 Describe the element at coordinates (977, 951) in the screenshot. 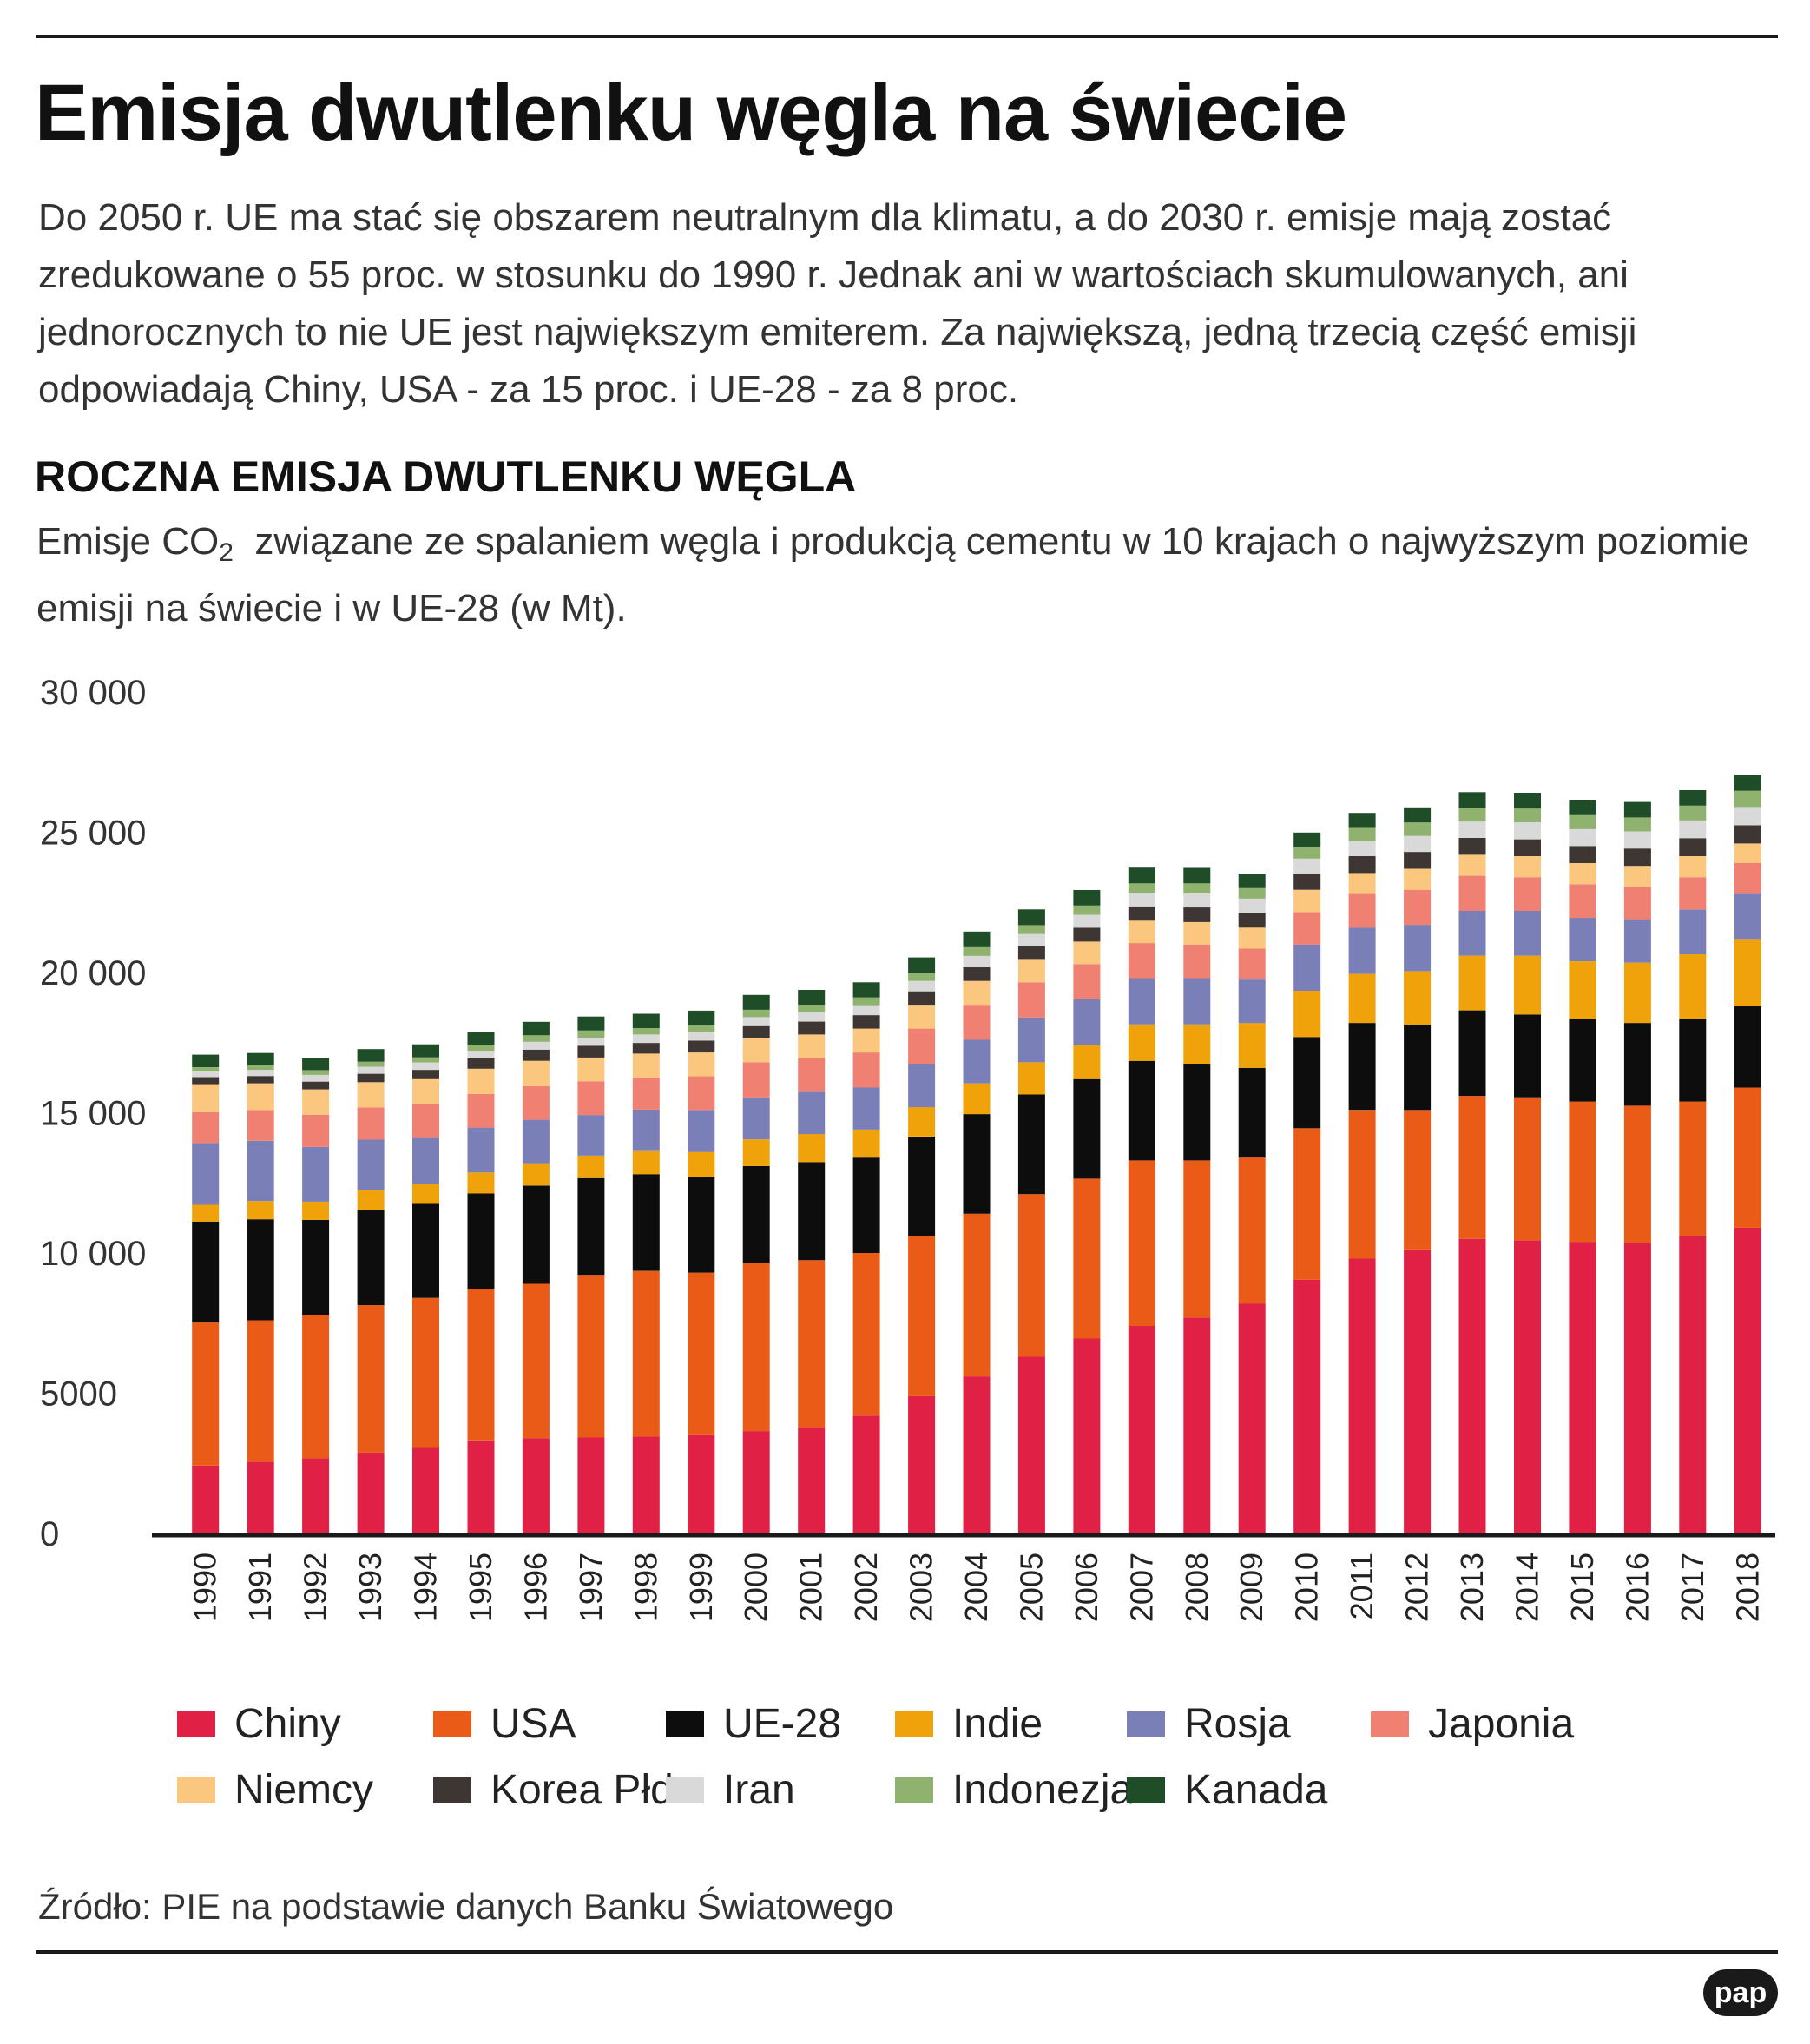

I see `bar-segment-indonezja-2004` at that location.